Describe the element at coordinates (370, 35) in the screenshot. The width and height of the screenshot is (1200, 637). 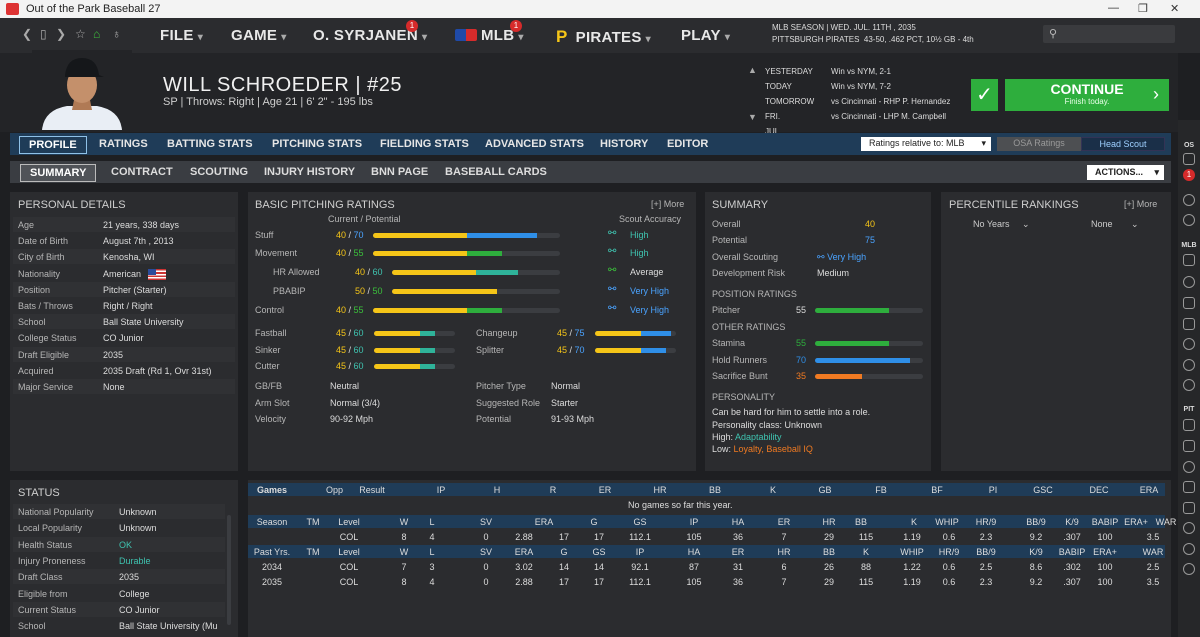
I see `nav-user: O. SYRJANEN ▾` at that location.